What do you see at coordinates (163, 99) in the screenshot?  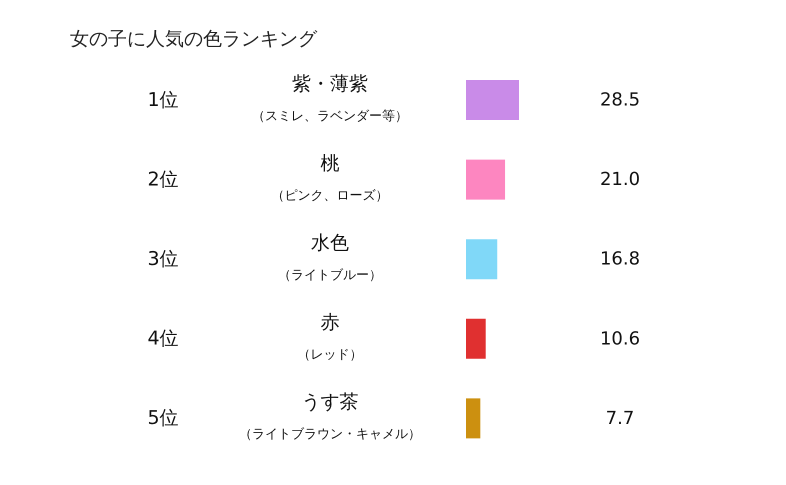 I see `text: 1位` at bounding box center [163, 99].